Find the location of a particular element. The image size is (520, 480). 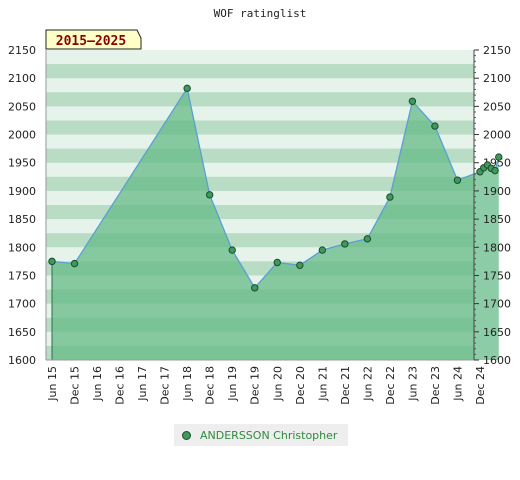

x-tick-label: Dec 18 is located at coordinates (210, 385).